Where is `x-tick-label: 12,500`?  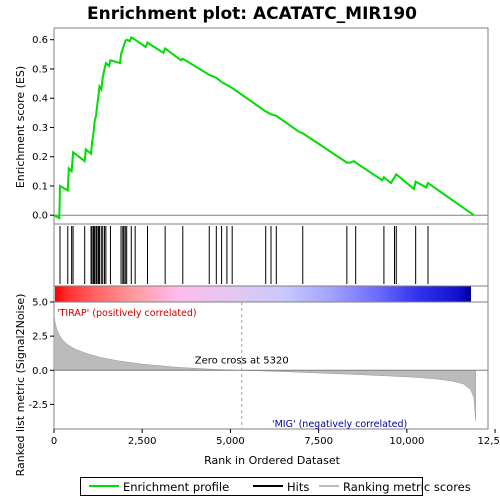
x-tick-label: 12,500 is located at coordinates (489, 441).